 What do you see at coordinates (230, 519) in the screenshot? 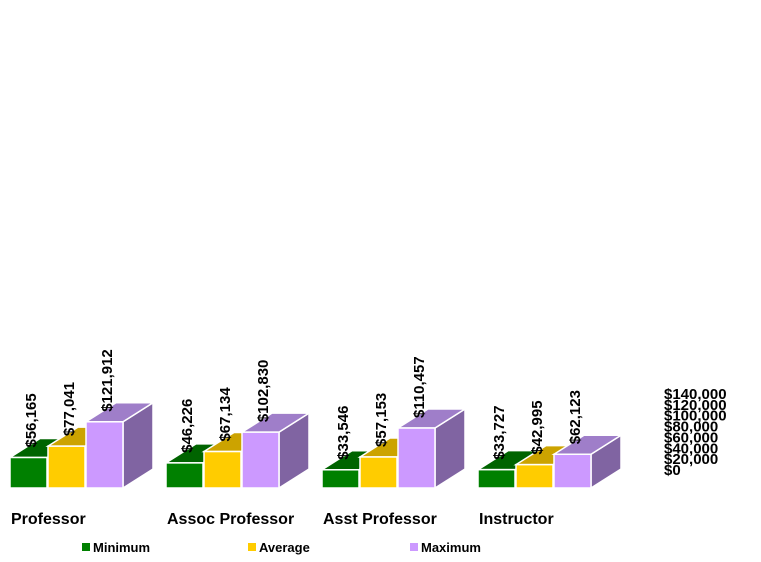
I see `x-tick-label-assoc-professor: Assoc Professor` at bounding box center [230, 519].